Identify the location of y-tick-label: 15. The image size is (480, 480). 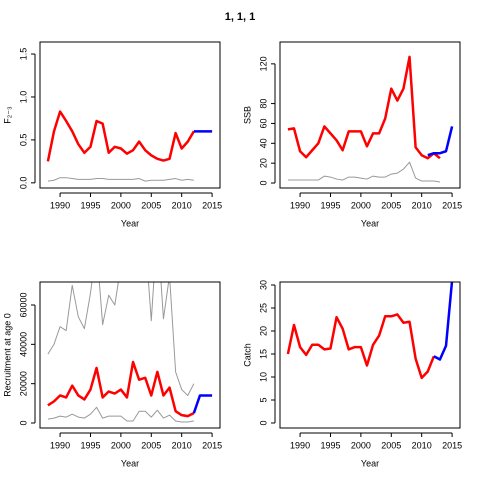
(263, 354).